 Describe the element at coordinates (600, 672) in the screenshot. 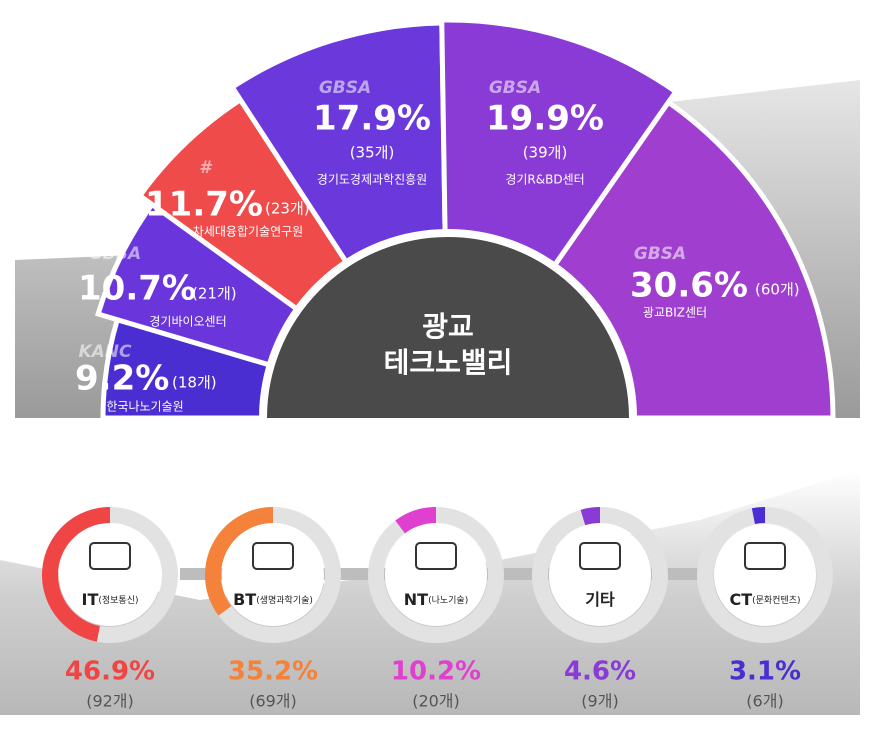

I see `percent-label: 4.6%` at that location.